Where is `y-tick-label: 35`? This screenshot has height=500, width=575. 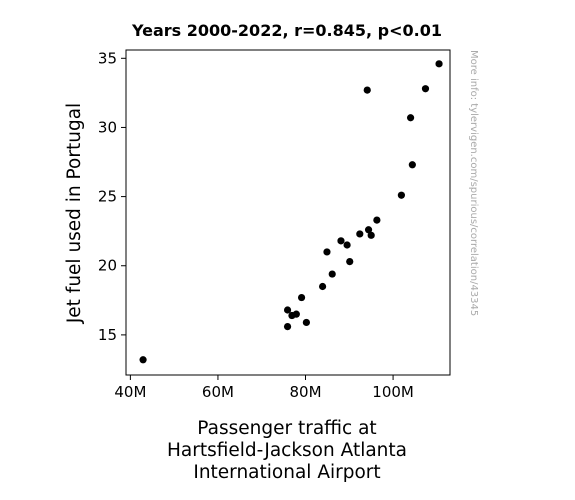
y-tick-label: 35 is located at coordinates (107, 58).